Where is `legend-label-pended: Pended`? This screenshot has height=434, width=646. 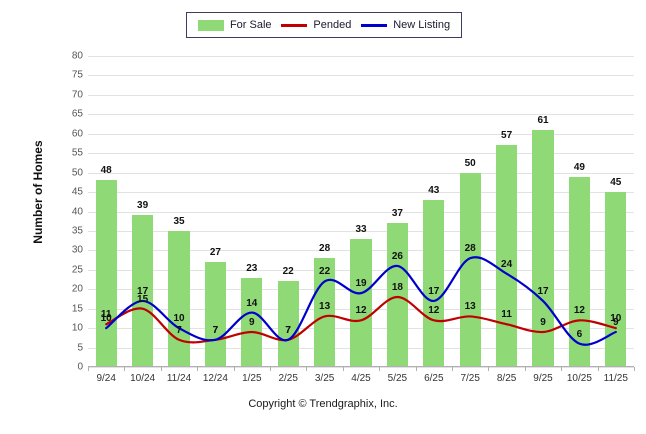 legend-label-pended: Pended is located at coordinates (332, 25).